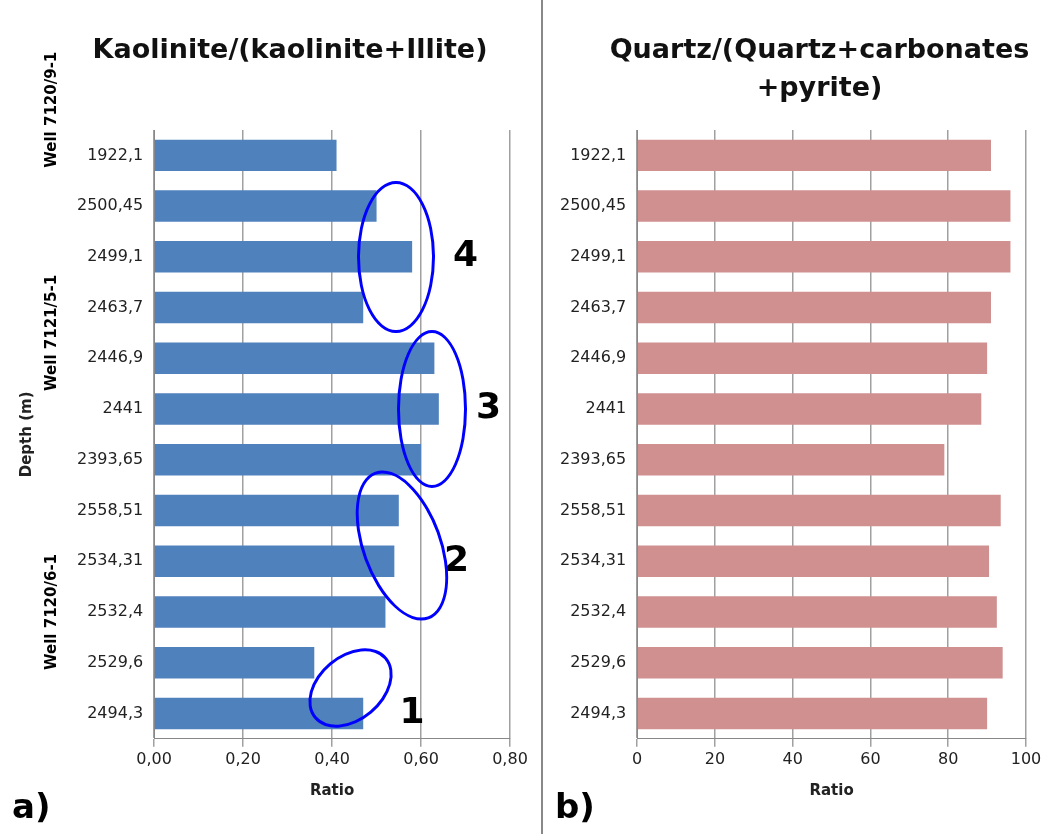 This screenshot has height=834, width=1056. I want to click on annotation: 1, so click(412, 710).